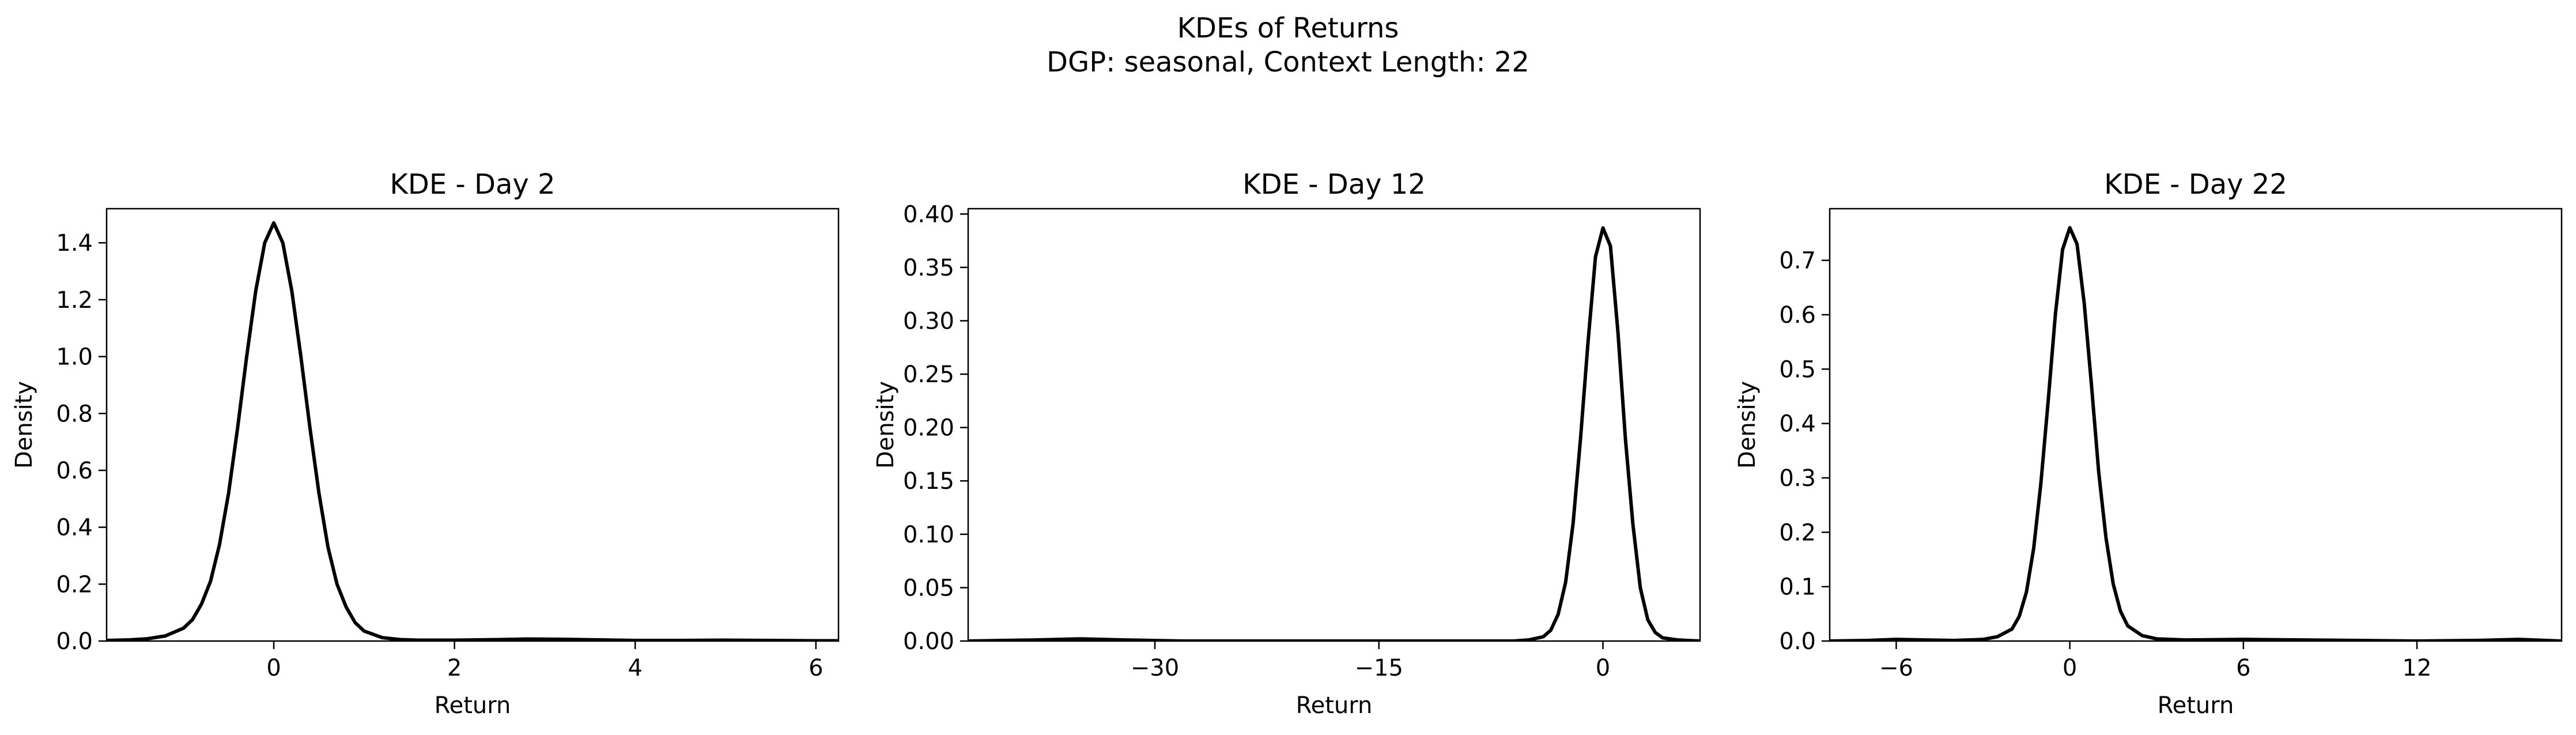 Image resolution: width=2576 pixels, height=735 pixels. What do you see at coordinates (2417, 668) in the screenshot?
I see `x-tick-label: 12` at bounding box center [2417, 668].